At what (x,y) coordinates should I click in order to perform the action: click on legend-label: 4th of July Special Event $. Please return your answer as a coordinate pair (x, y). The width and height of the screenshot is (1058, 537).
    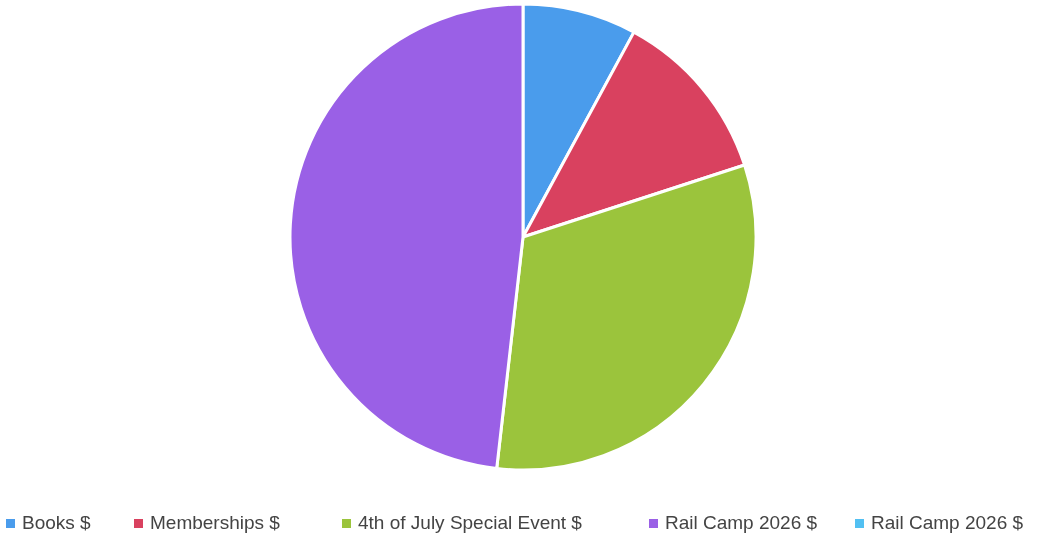
    Looking at the image, I should click on (470, 523).